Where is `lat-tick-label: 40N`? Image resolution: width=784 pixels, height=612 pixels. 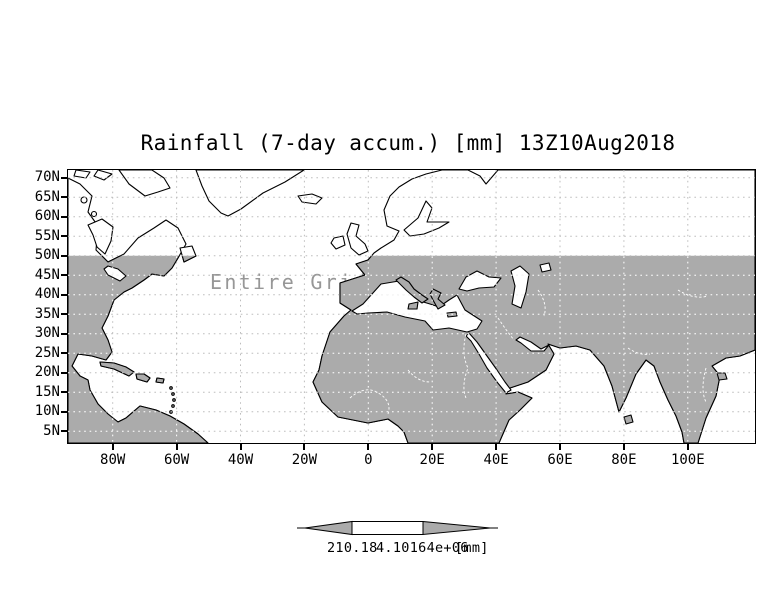
lat-tick-label: 40N is located at coordinates (47, 294).